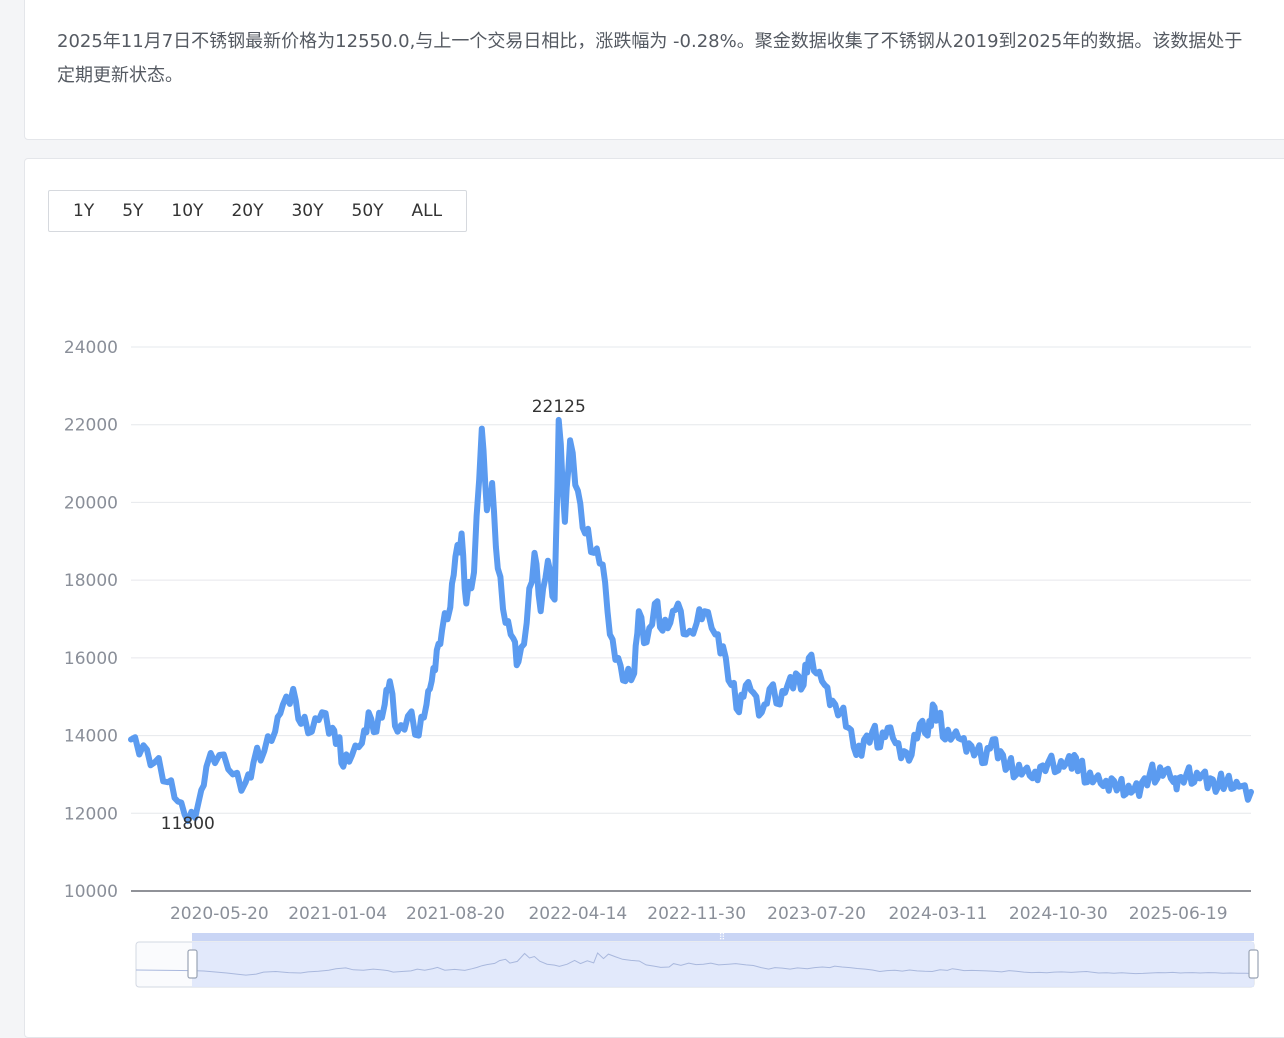 The height and width of the screenshot is (1038, 1284). Describe the element at coordinates (938, 914) in the screenshot. I see `x-tick-label-2024-03-11: 2024-03-11` at that location.